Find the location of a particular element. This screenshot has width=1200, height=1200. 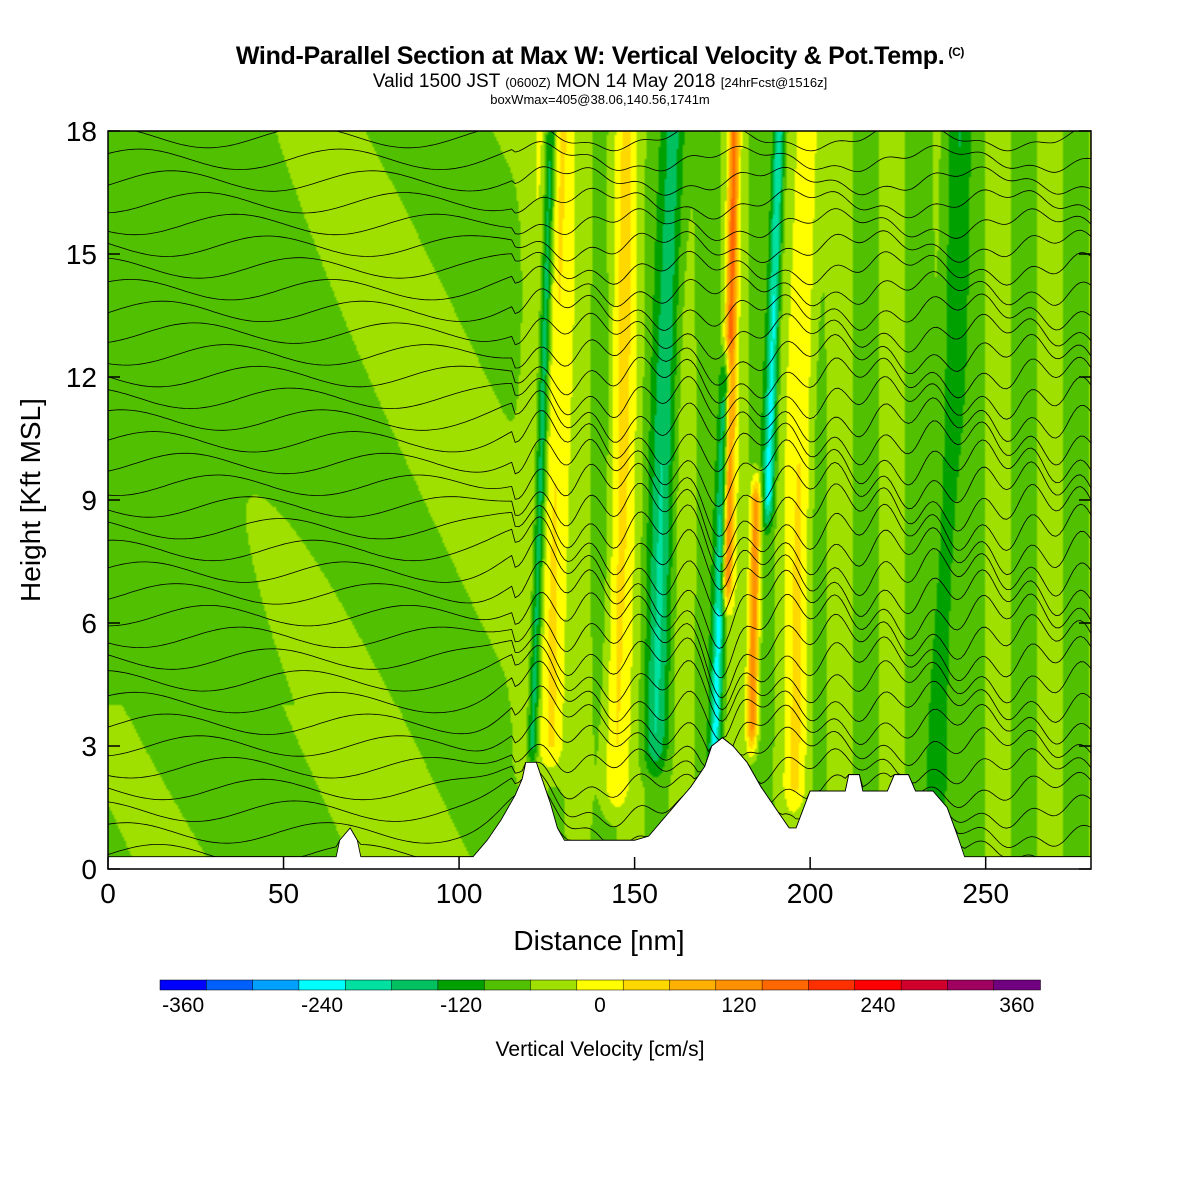

y-tick-label: 0 is located at coordinates (89, 869).